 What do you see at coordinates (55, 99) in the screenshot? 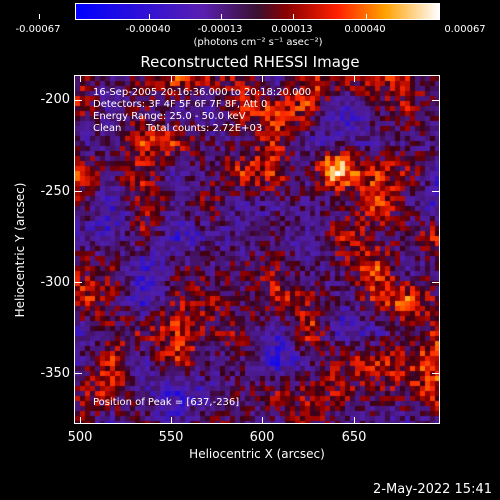
I see `y-tick-label: -200` at bounding box center [55, 99].